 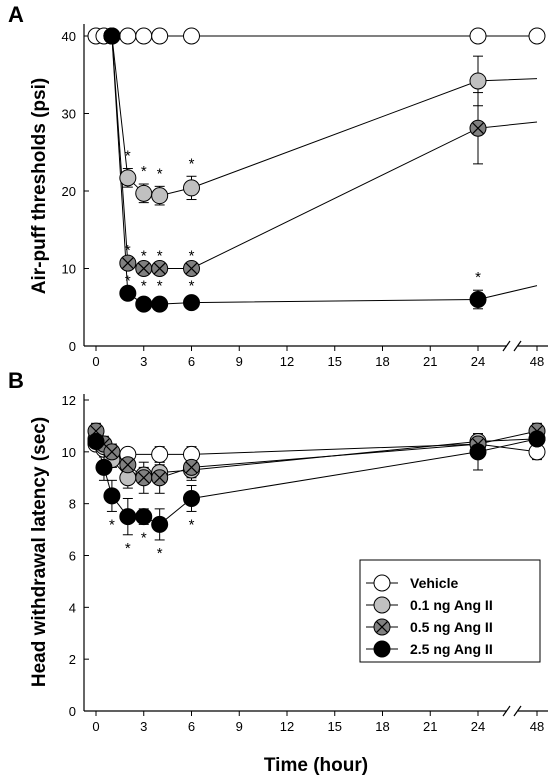 What do you see at coordinates (69, 269) in the screenshot?
I see `panel-a-y-tick-label: 10` at bounding box center [69, 269].